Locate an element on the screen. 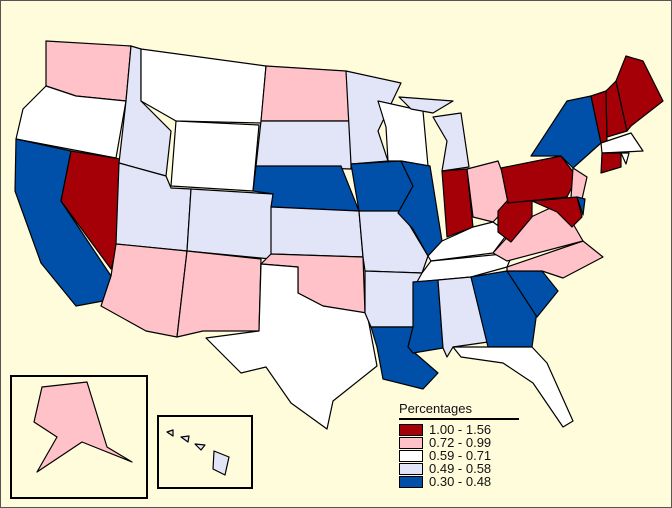  state-ma is located at coordinates (622, 143).